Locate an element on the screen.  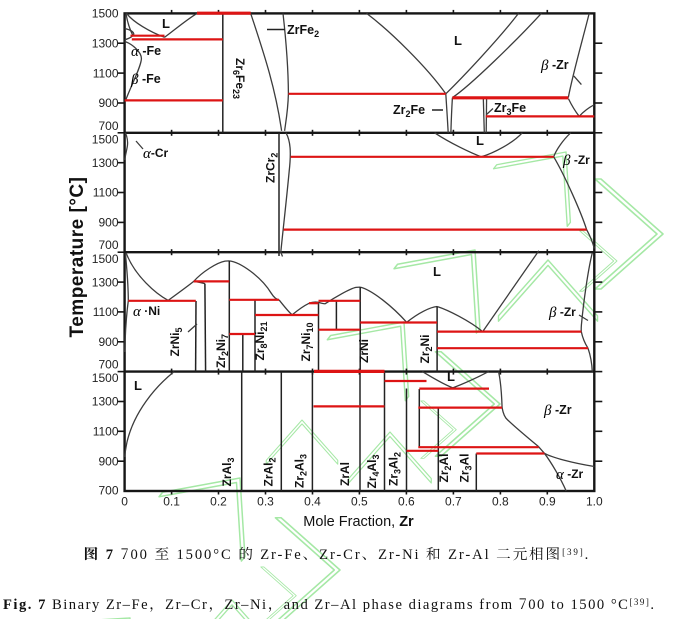
svg-text: Temperature [°C] is located at coordinates (77, 257).